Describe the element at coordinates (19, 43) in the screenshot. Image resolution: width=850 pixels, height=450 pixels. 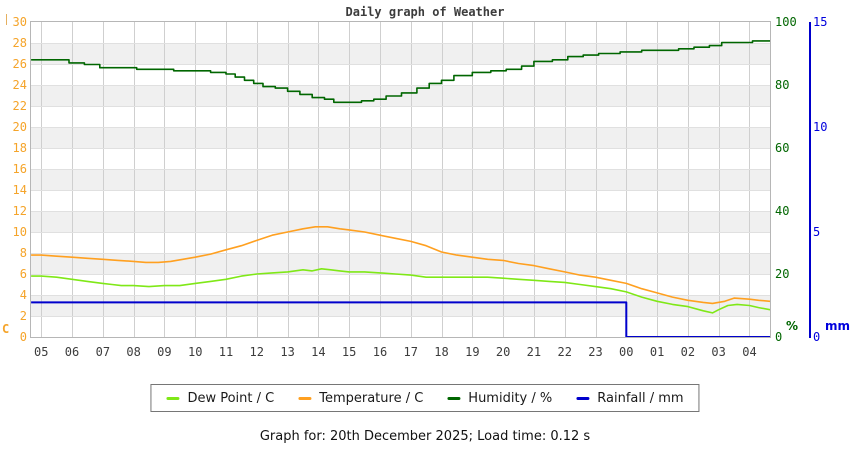
I see `left-axis-tick: 28` at that location.